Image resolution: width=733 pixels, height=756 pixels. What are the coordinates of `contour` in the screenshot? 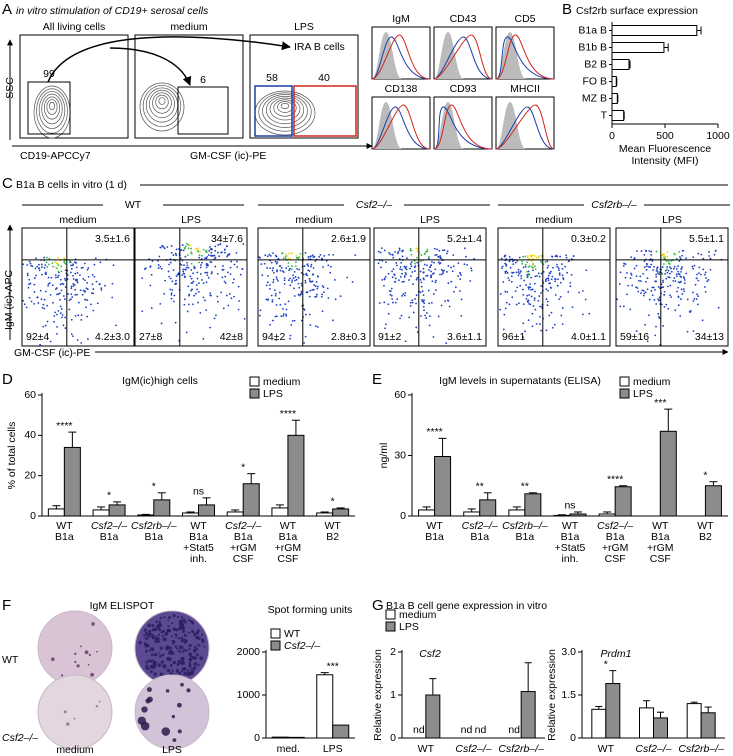 It's located at (162, 101).